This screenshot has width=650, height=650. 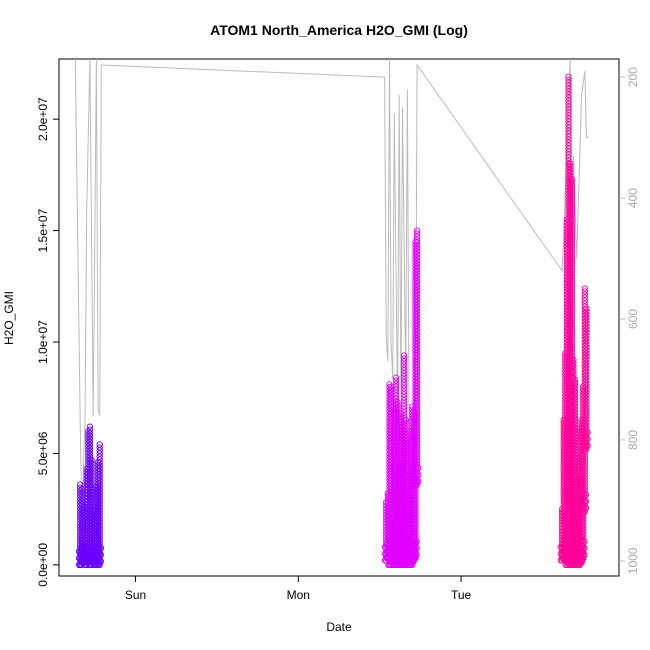 What do you see at coordinates (633, 77) in the screenshot?
I see `right-tick-label: 200` at bounding box center [633, 77].